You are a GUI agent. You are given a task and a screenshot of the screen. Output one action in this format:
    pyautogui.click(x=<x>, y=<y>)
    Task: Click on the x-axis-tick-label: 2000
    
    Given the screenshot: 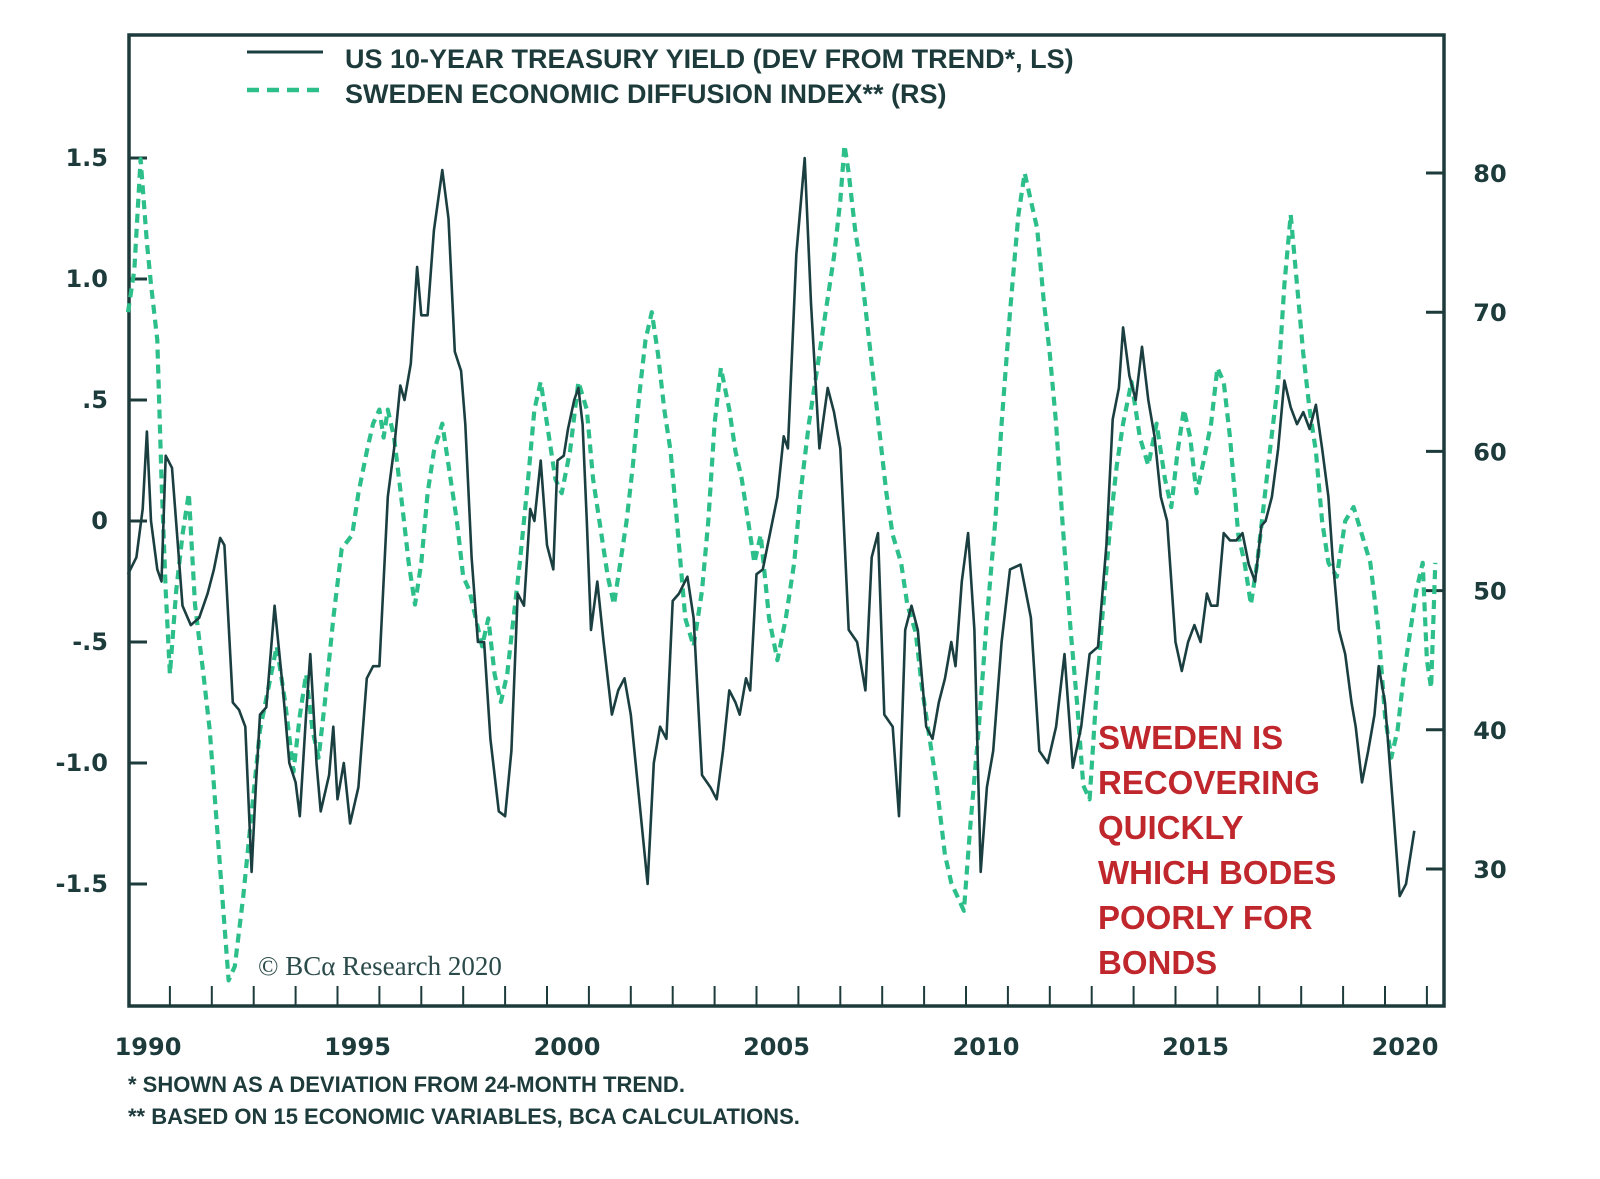 What is the action you would take?
    pyautogui.click(x=567, y=1047)
    